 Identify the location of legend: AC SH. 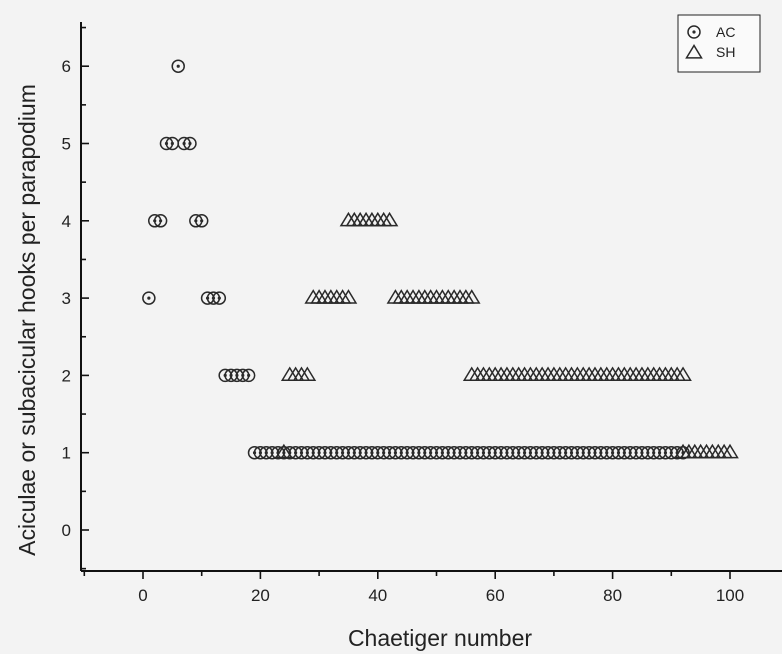
(719, 43).